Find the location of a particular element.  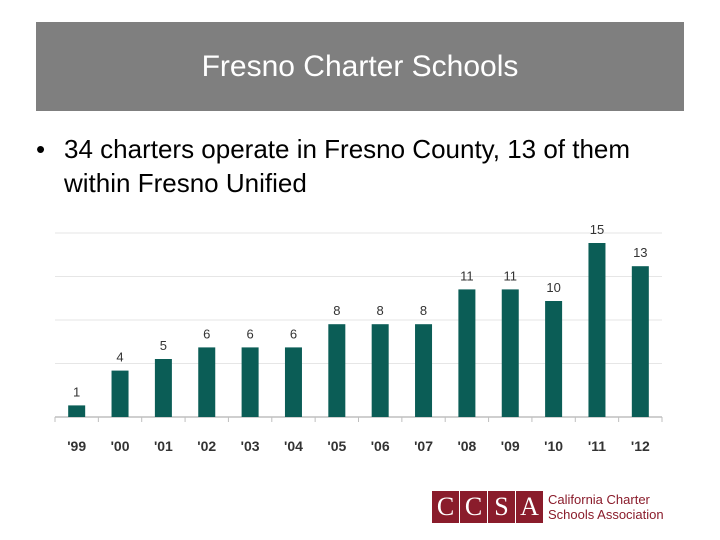

data-label: 13 is located at coordinates (640, 252).